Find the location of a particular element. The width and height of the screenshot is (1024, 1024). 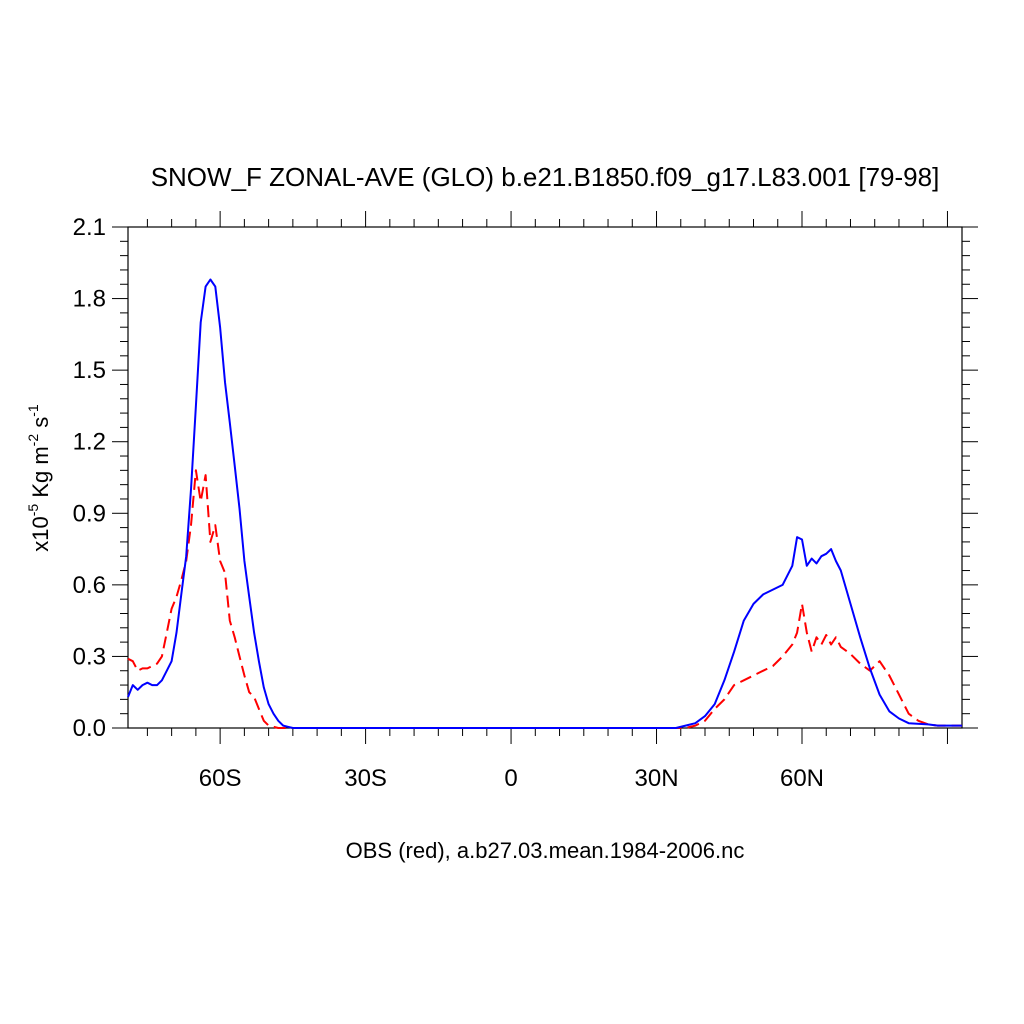

y-tick-label: 1.2 is located at coordinates (89, 442).